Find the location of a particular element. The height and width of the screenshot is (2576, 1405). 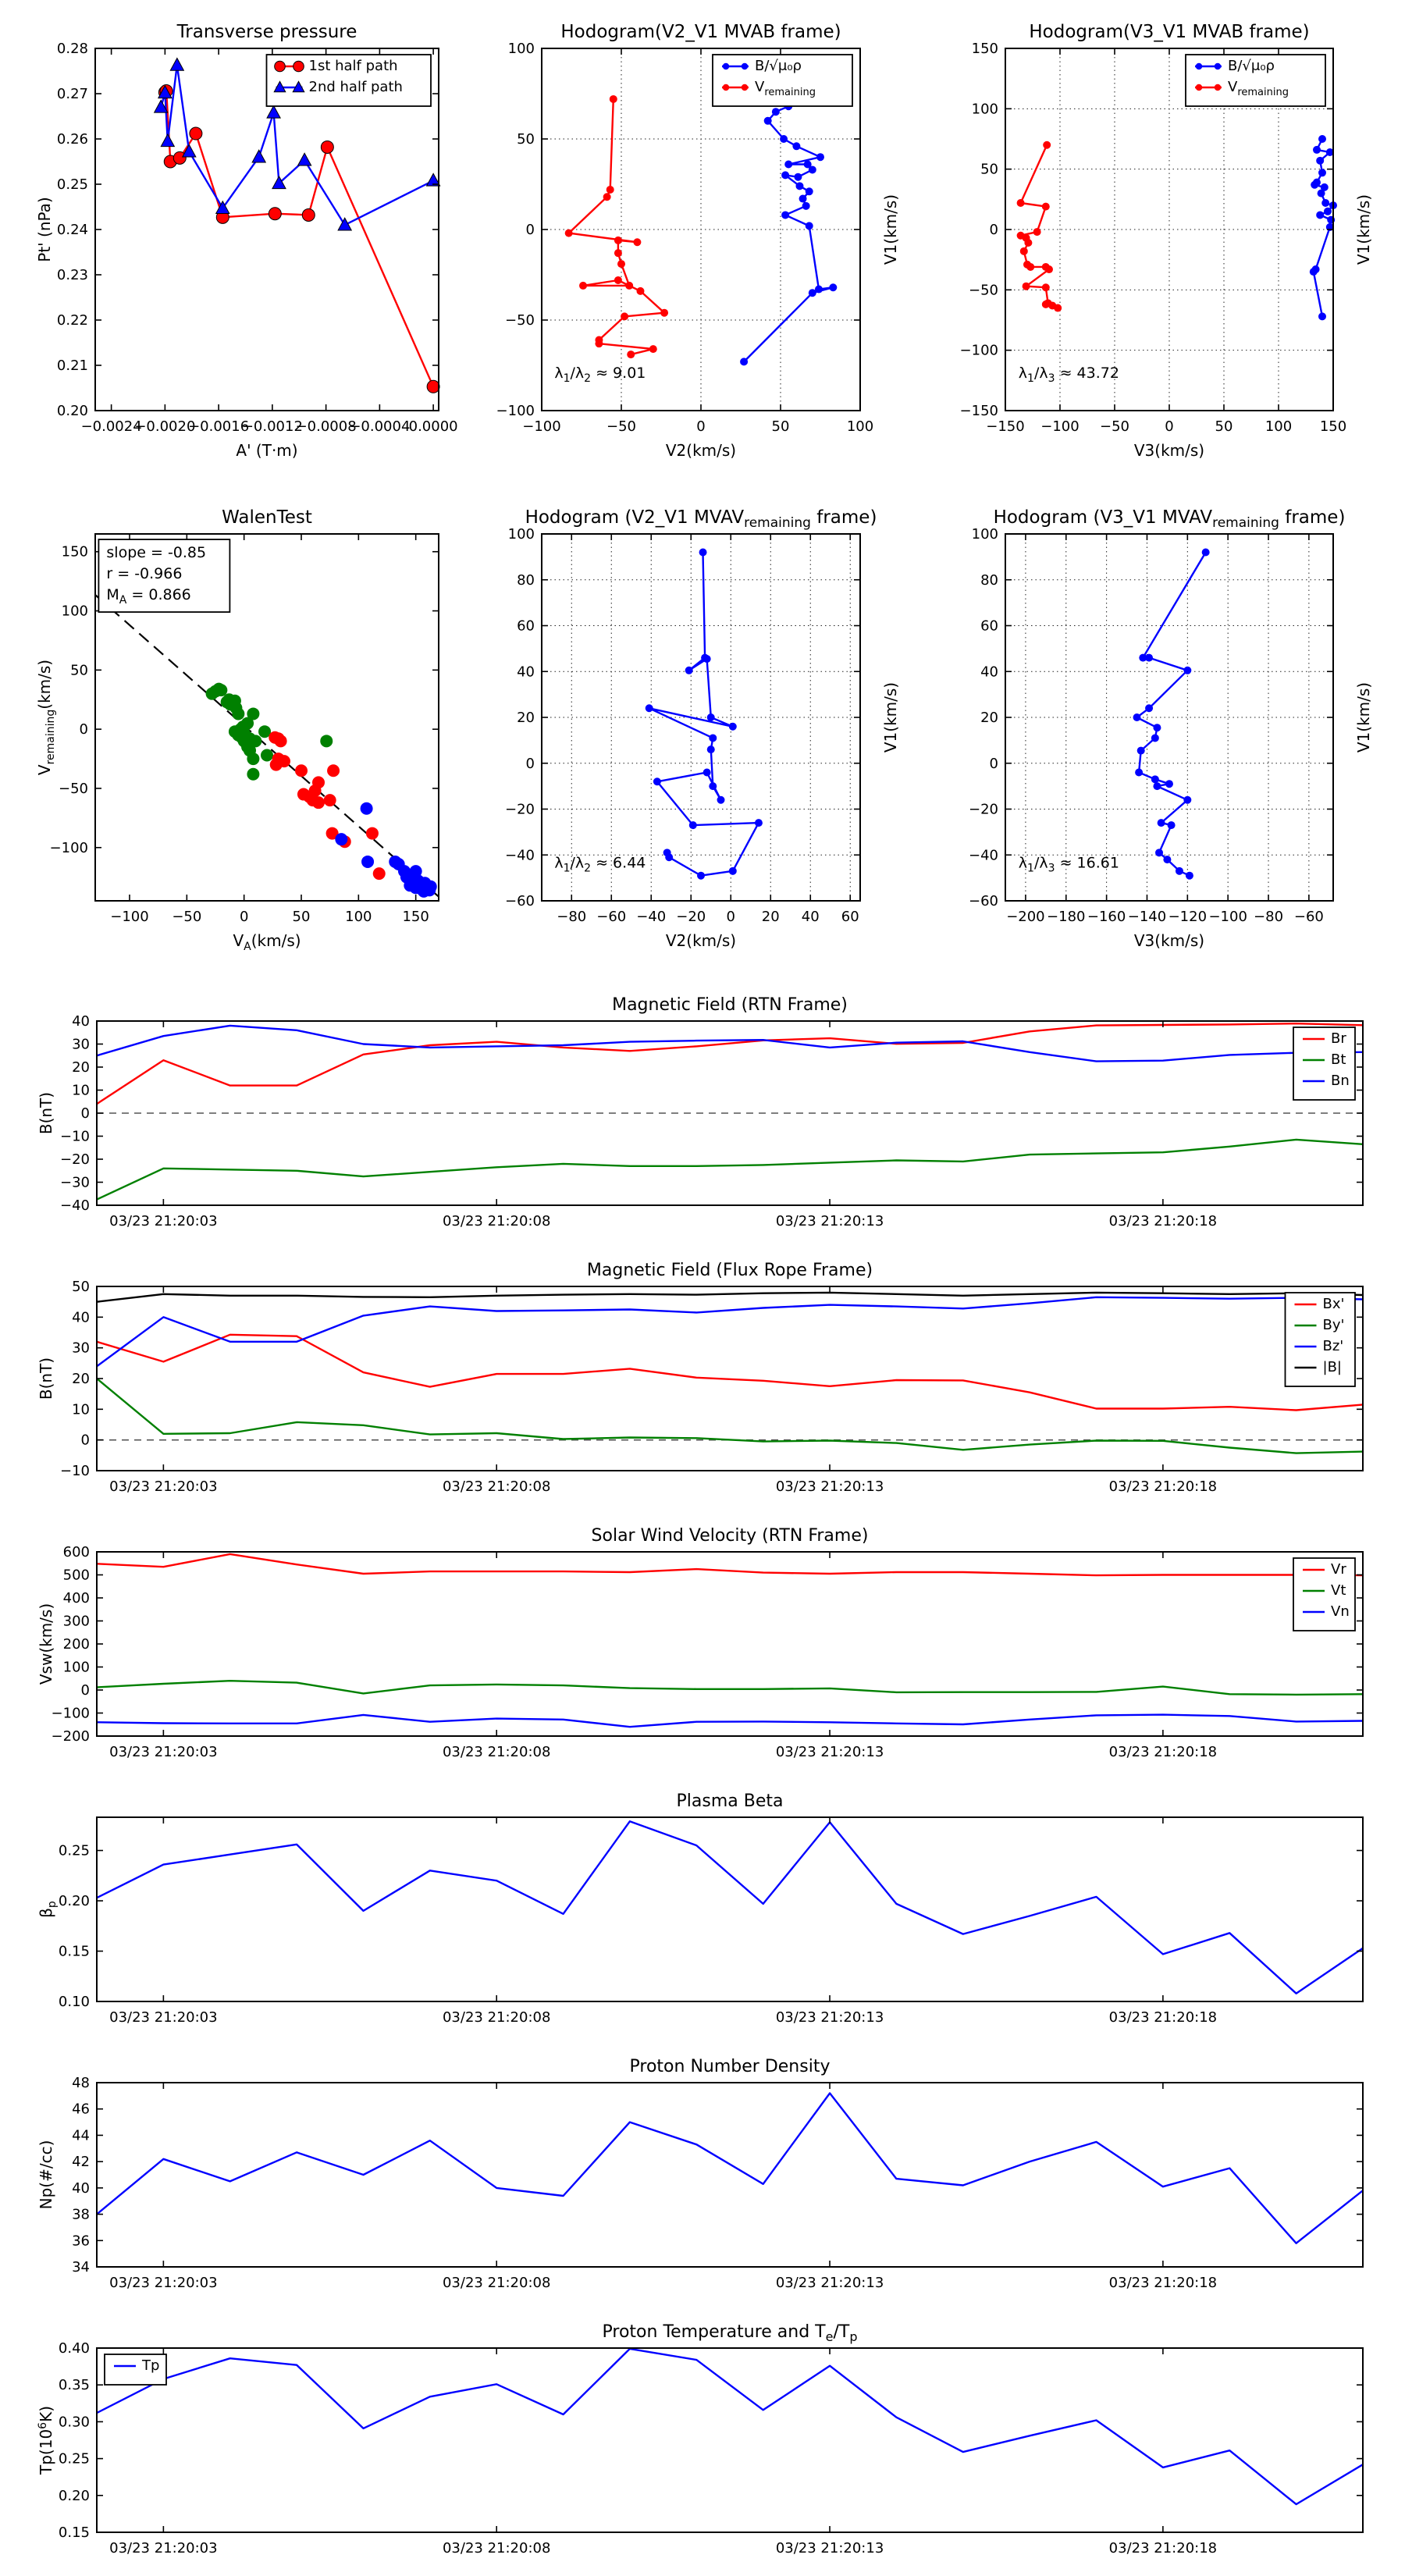

y-axis-label: B(nT) is located at coordinates (46, 1113).